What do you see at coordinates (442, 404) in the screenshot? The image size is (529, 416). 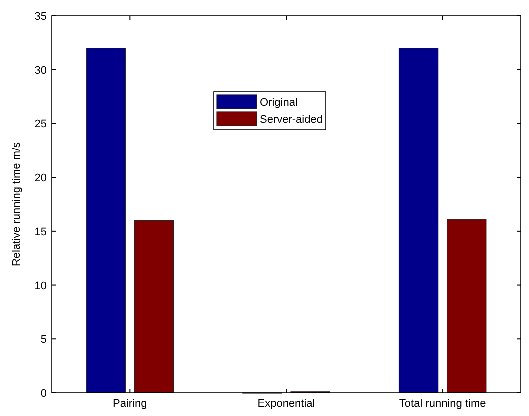 I see `x-tick-label: Total running time` at bounding box center [442, 404].